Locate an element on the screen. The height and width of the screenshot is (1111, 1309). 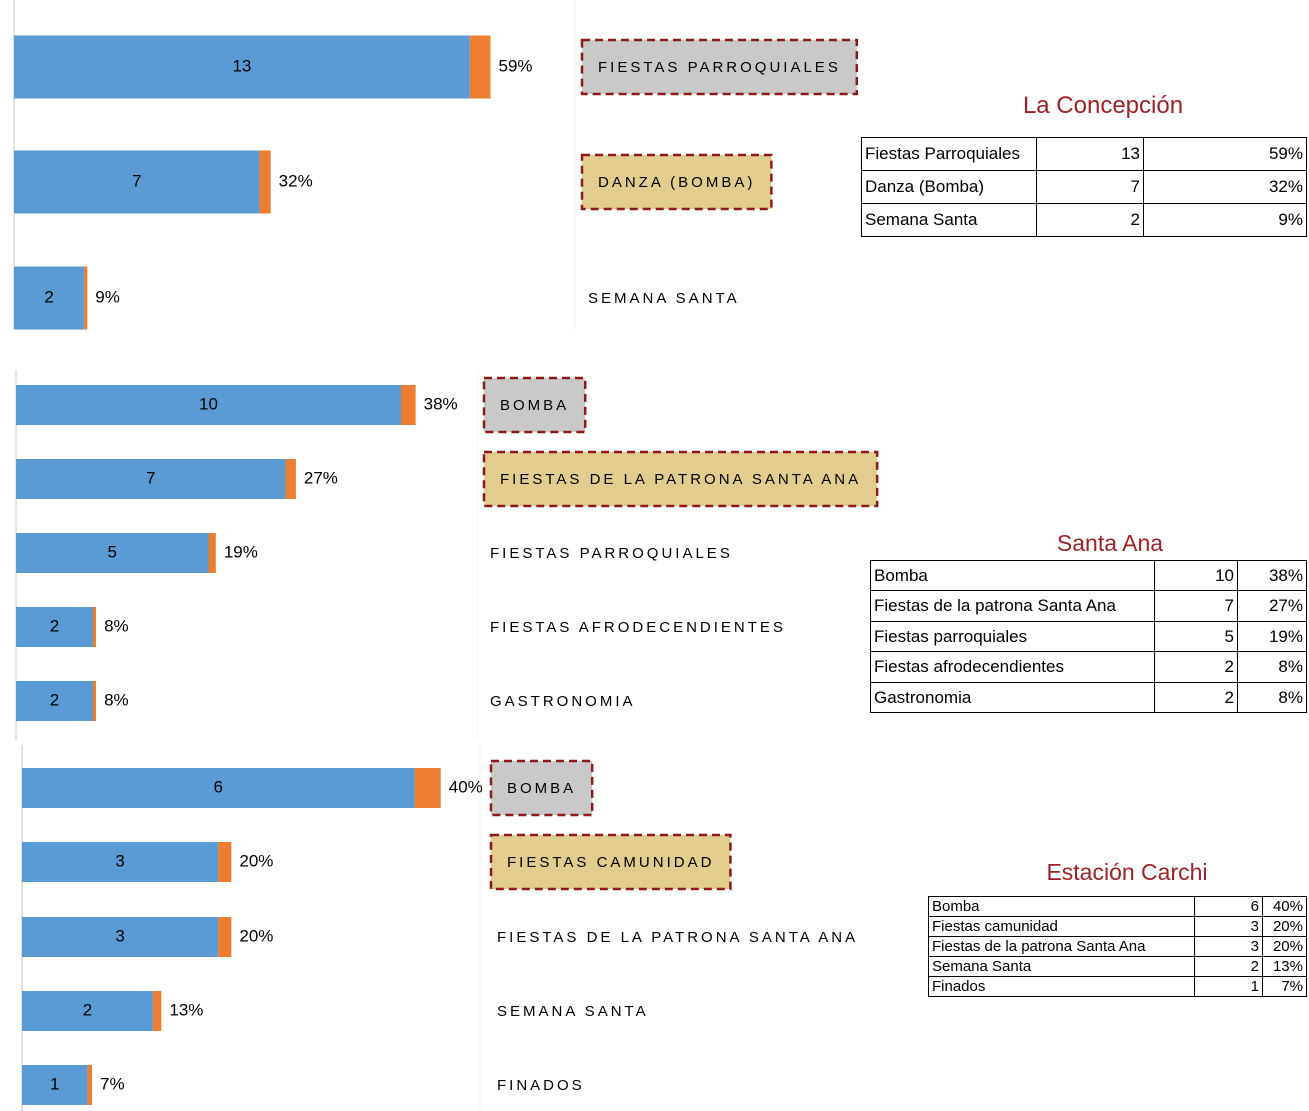
table-row: Fiestas afrodecendientes 2 8% is located at coordinates (1088, 667).